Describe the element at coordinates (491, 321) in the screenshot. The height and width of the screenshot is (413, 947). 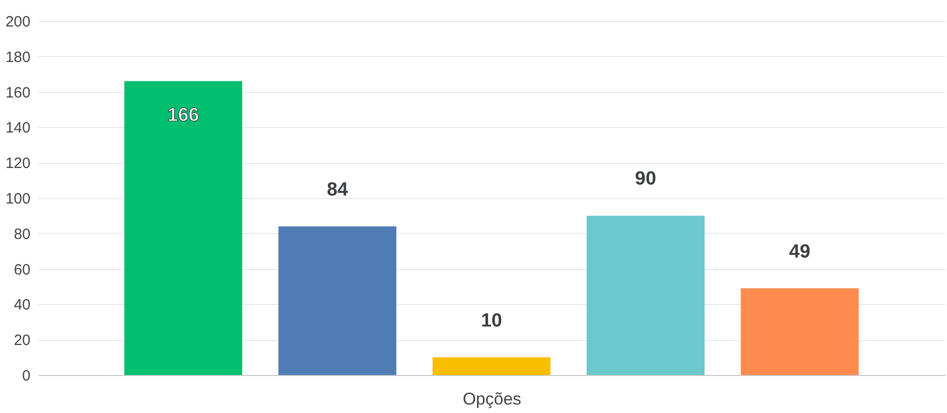
I see `data-label: 10` at that location.